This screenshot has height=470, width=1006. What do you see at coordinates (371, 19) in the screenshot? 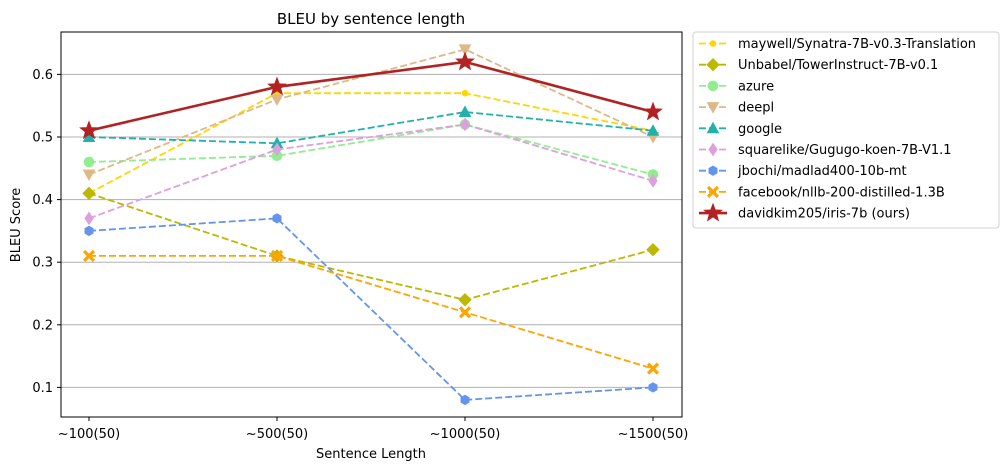
I see `chart-title: BLEU by sentence length` at bounding box center [371, 19].